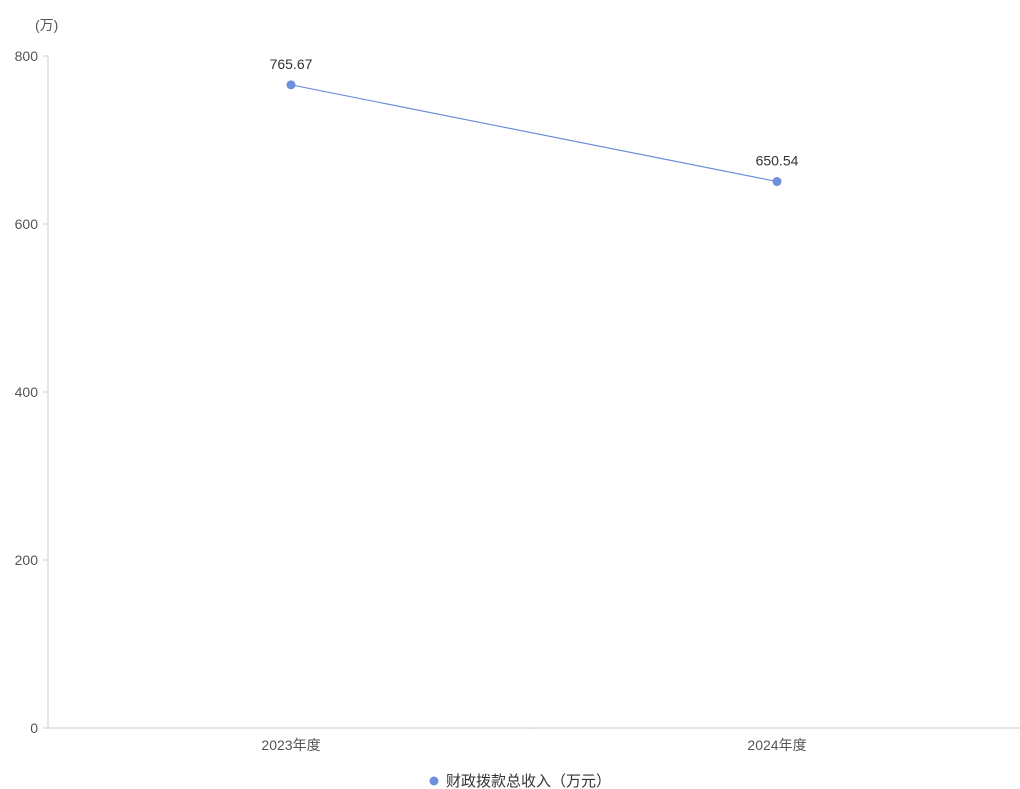 The width and height of the screenshot is (1020, 789). What do you see at coordinates (34, 728) in the screenshot?
I see `y-tick-label: 0` at bounding box center [34, 728].